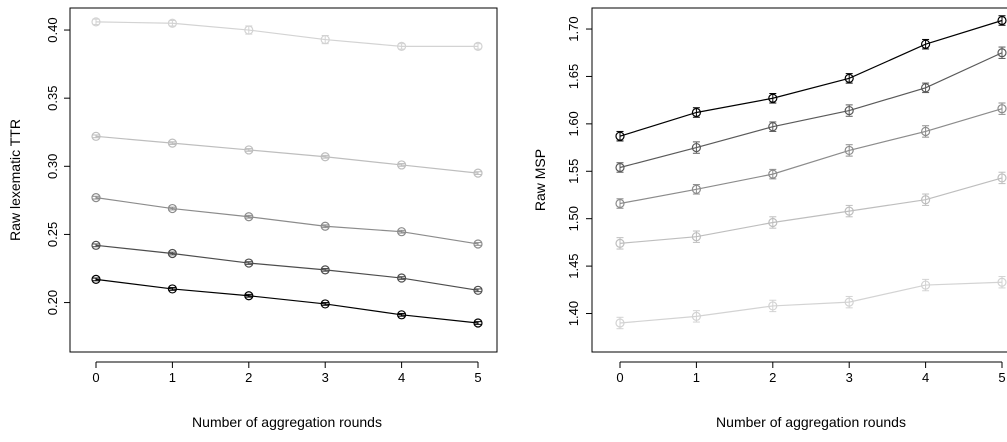 The height and width of the screenshot is (442, 1007). What do you see at coordinates (573, 123) in the screenshot?
I see `y-tick-label: 1.60` at bounding box center [573, 123].